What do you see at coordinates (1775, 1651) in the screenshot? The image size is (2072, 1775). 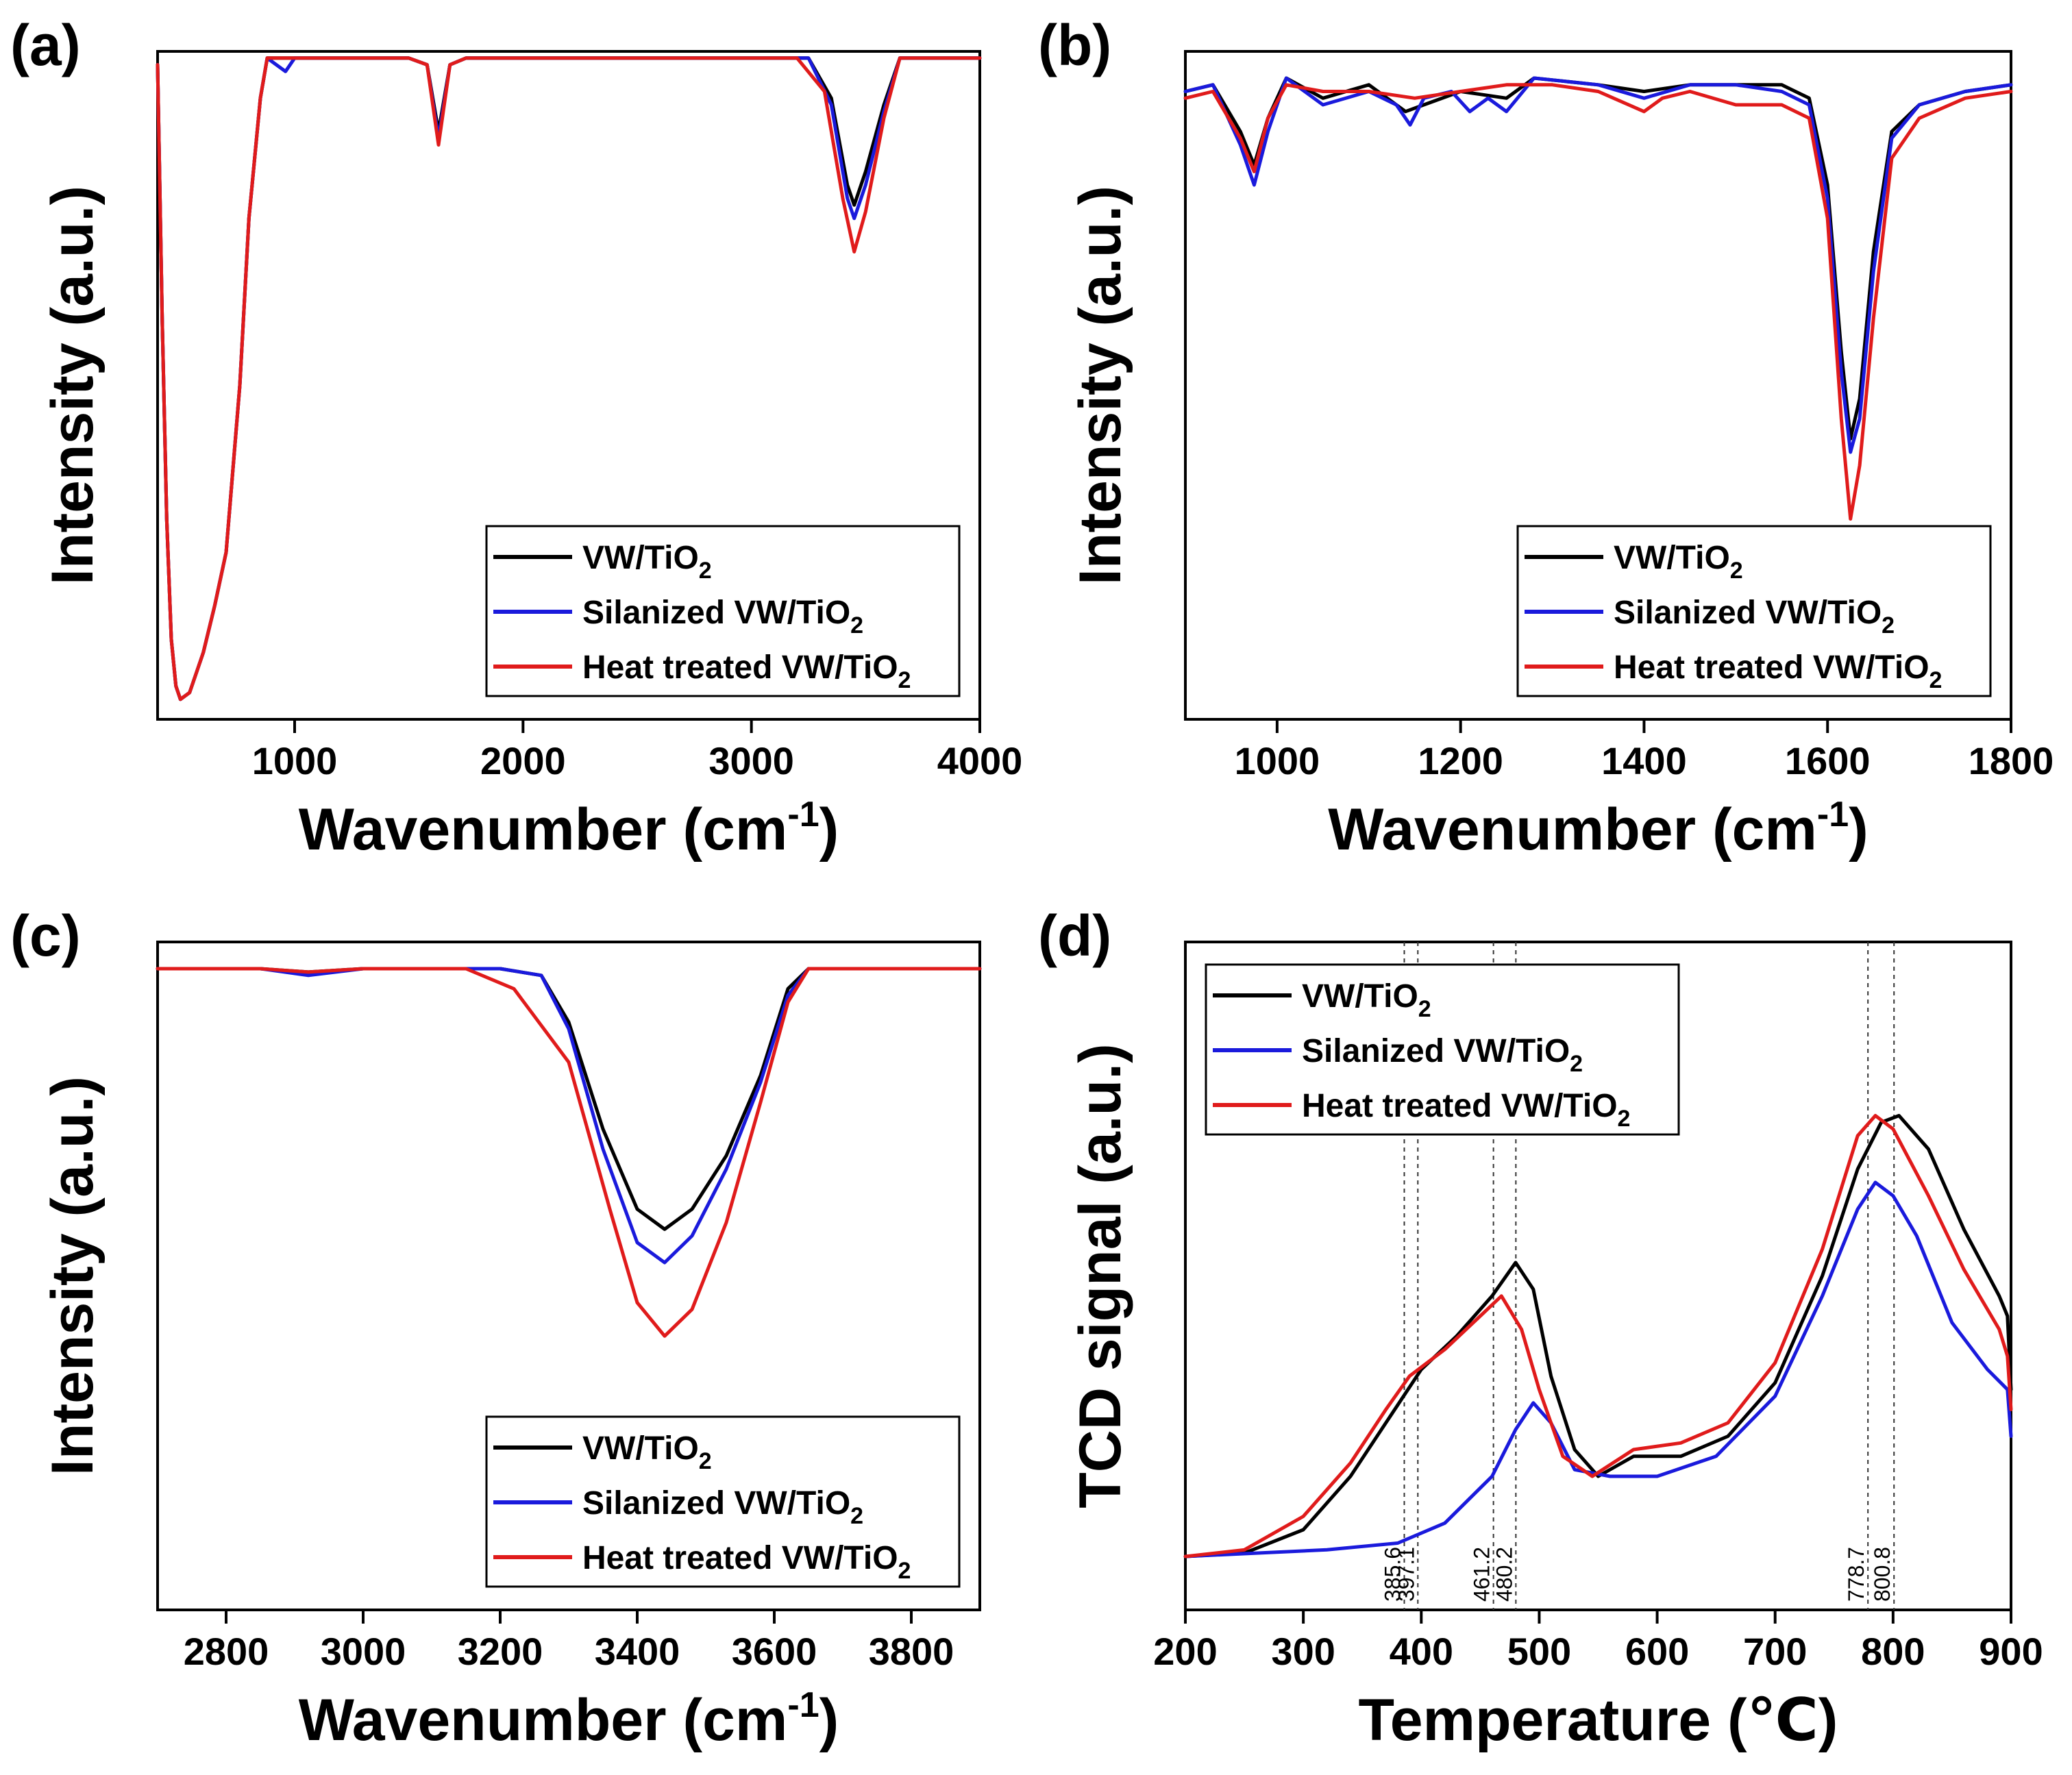 I see `x-tick-label: 700` at bounding box center [1775, 1651].